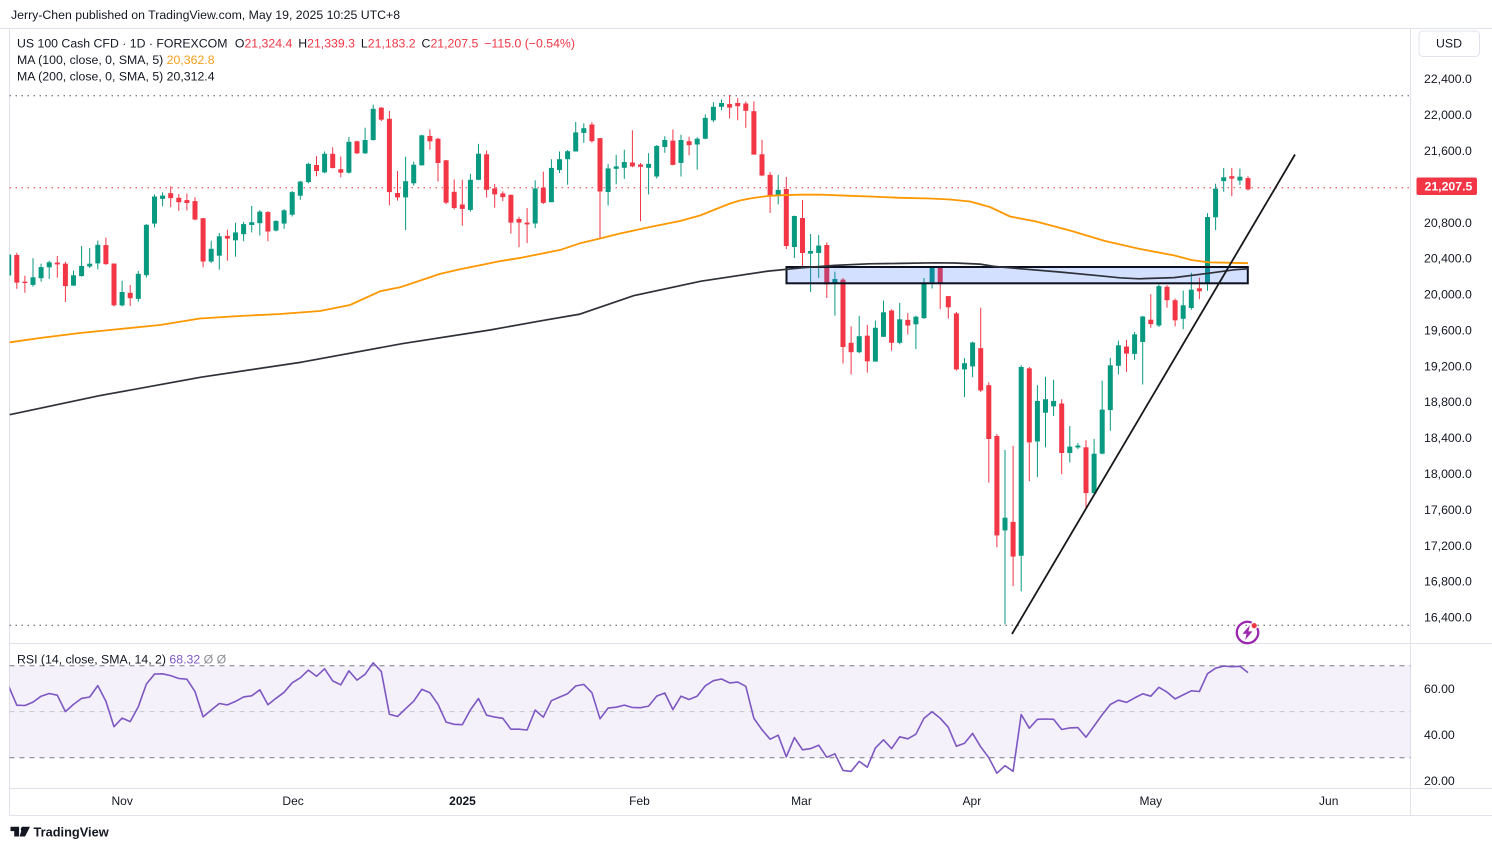 This screenshot has width=1492, height=850. What do you see at coordinates (1448, 510) in the screenshot?
I see `svg-text: 17,600.0` at bounding box center [1448, 510].